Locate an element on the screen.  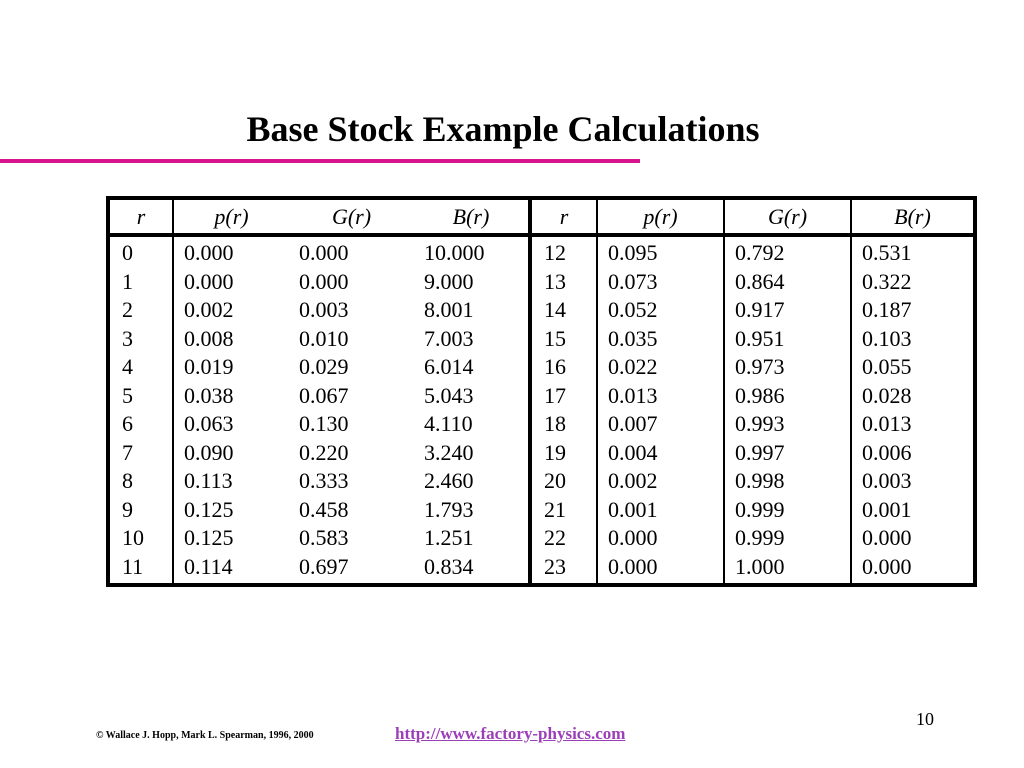
cell-b: 0.531 is located at coordinates (887, 252).